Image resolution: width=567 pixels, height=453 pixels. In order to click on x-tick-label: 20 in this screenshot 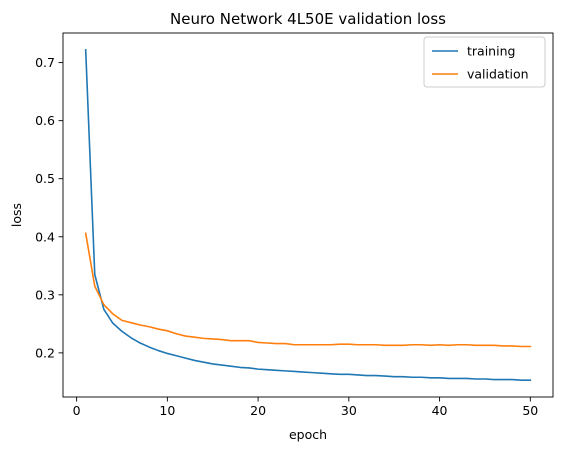, I will do `click(258, 410)`.